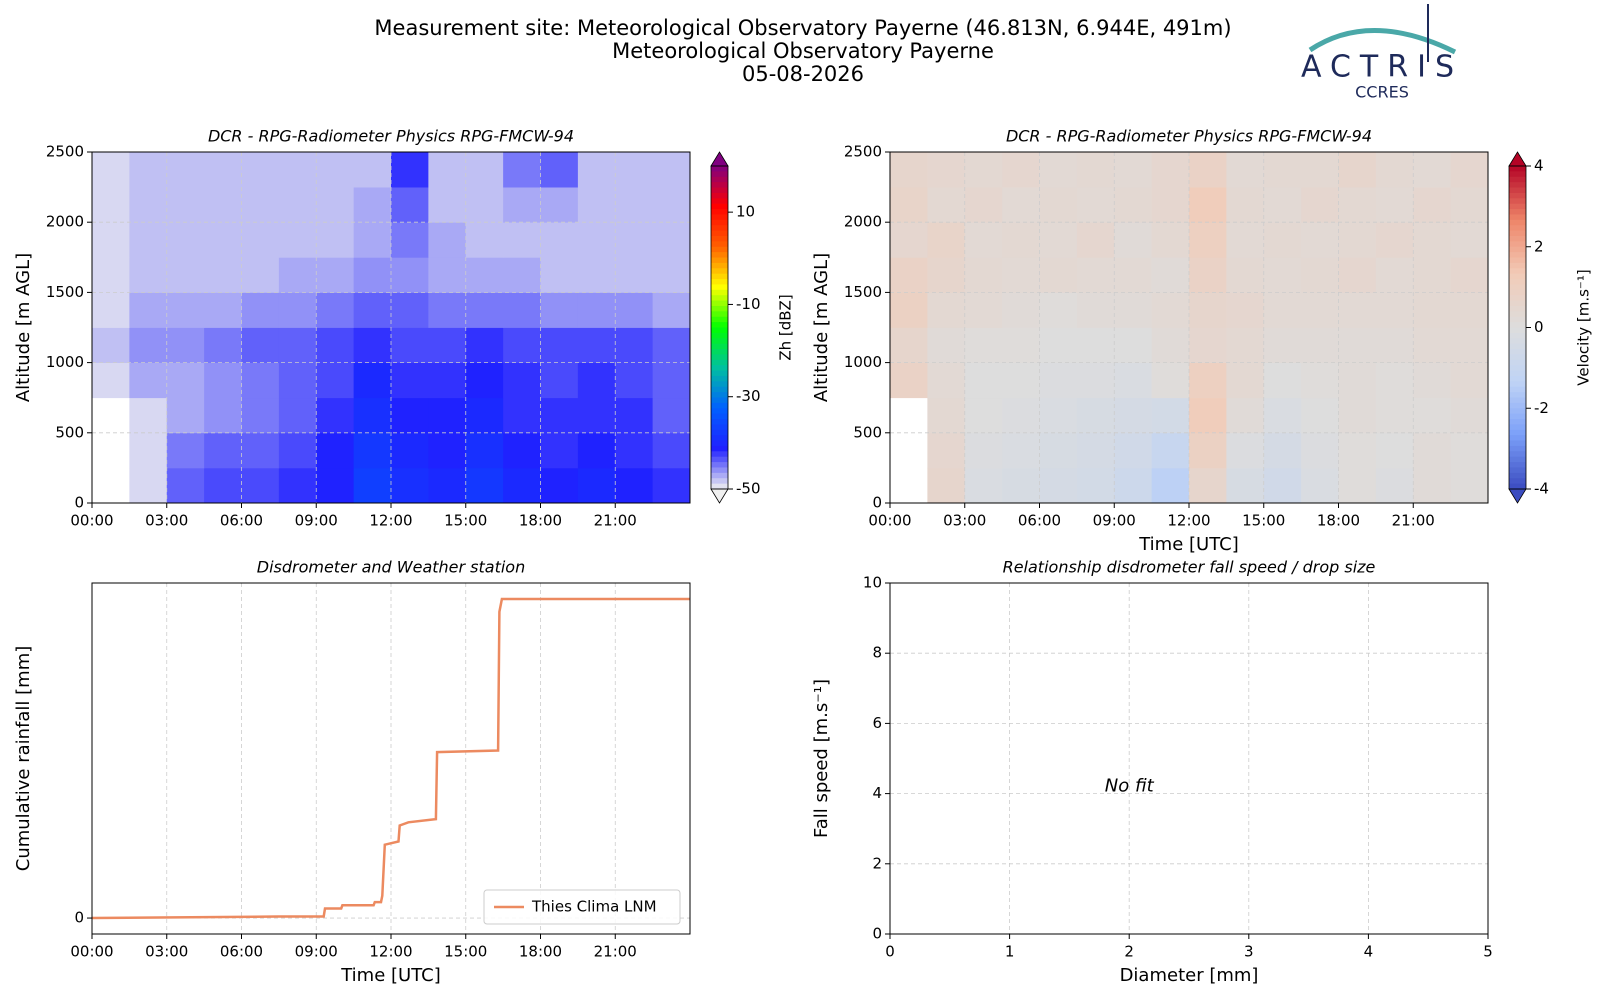  I want to click on colorbar-tick-label: 10, so click(745, 212).